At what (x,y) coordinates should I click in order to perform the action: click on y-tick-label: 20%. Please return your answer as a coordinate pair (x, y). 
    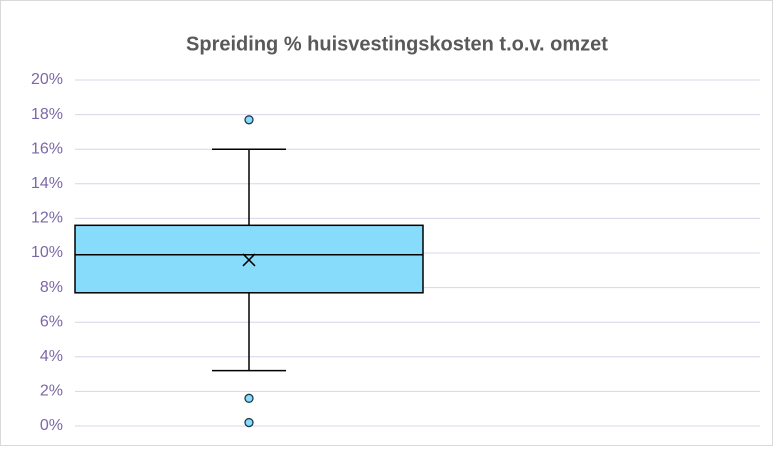
    Looking at the image, I should click on (47, 79).